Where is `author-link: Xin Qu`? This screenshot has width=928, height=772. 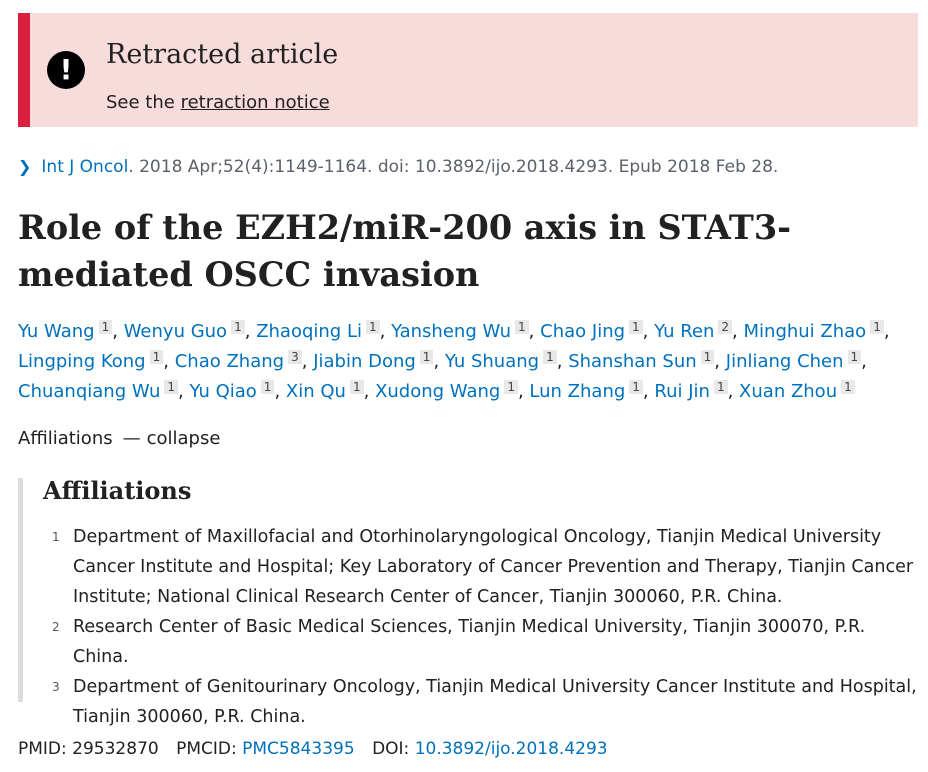 author-link: Xin Qu is located at coordinates (315, 391).